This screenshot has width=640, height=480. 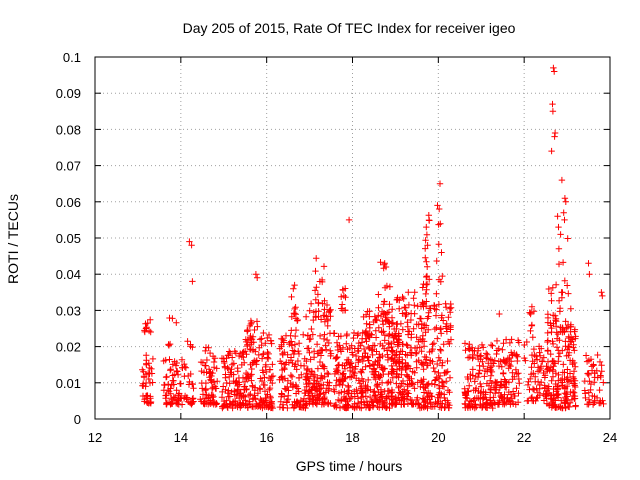 I want to click on y-tick-label: 0.06, so click(x=68, y=202).